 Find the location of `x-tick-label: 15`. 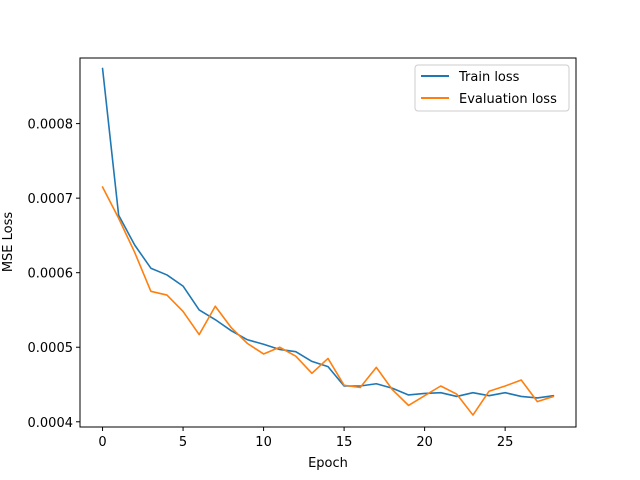

x-tick-label: 15 is located at coordinates (344, 442).